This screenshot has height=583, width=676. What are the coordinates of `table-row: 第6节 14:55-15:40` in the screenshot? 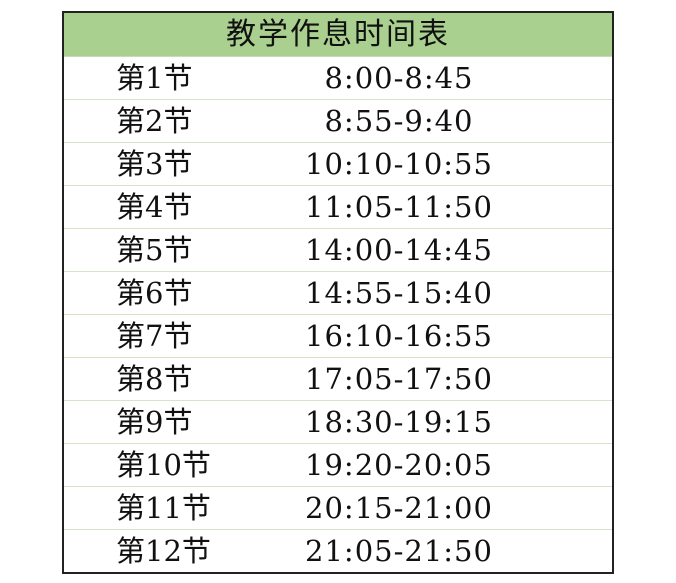 It's located at (338, 293).